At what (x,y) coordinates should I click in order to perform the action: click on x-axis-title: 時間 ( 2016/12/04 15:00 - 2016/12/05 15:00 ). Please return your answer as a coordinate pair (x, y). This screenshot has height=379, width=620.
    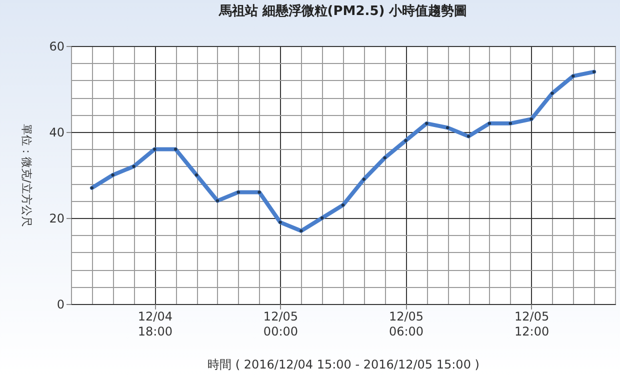
    Looking at the image, I should click on (344, 365).